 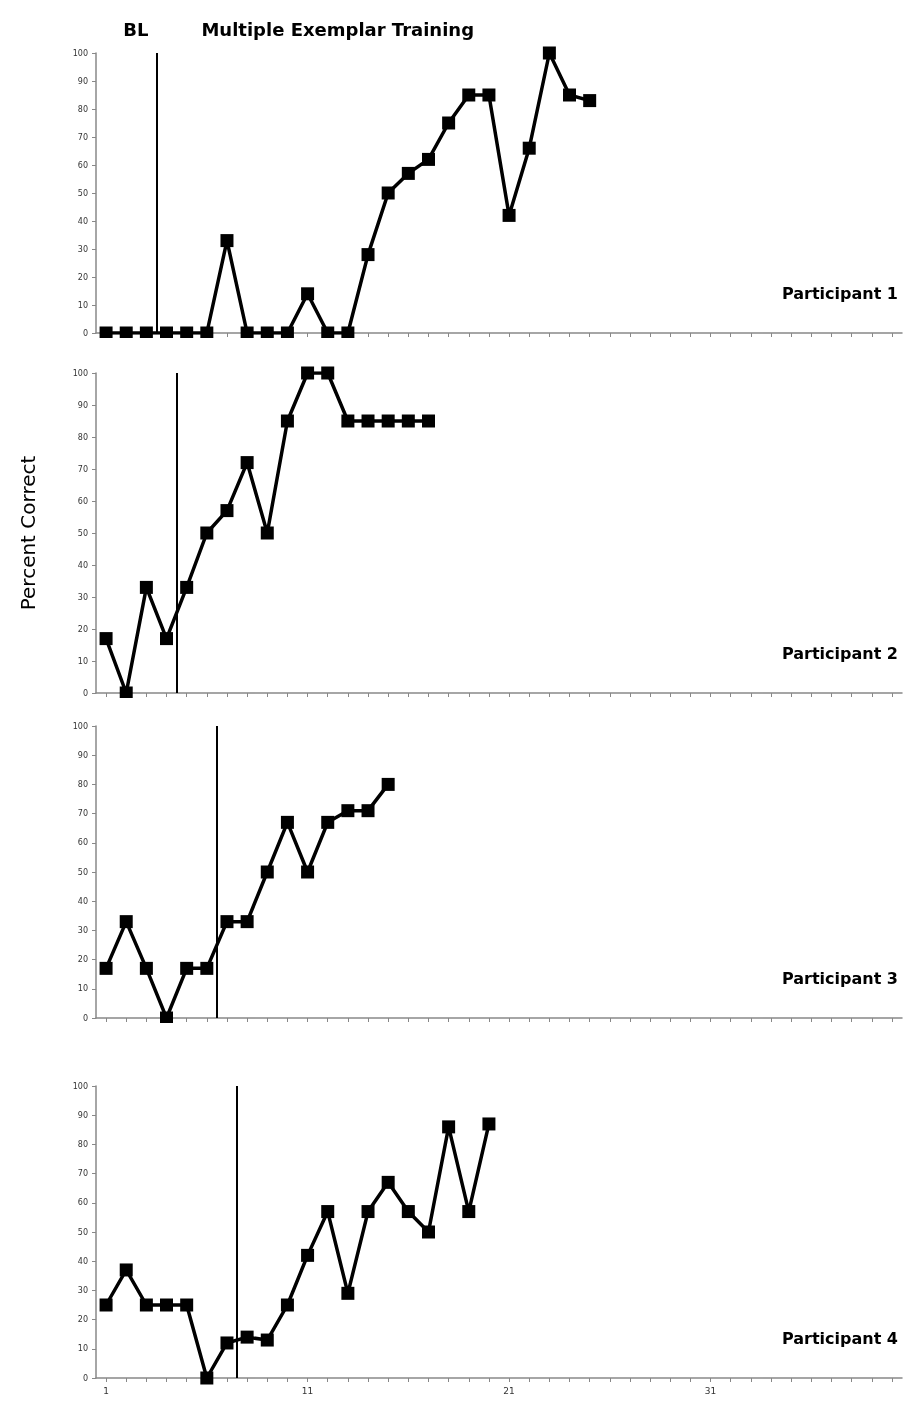 I want to click on x-tick-label: 21, so click(x=509, y=1390).